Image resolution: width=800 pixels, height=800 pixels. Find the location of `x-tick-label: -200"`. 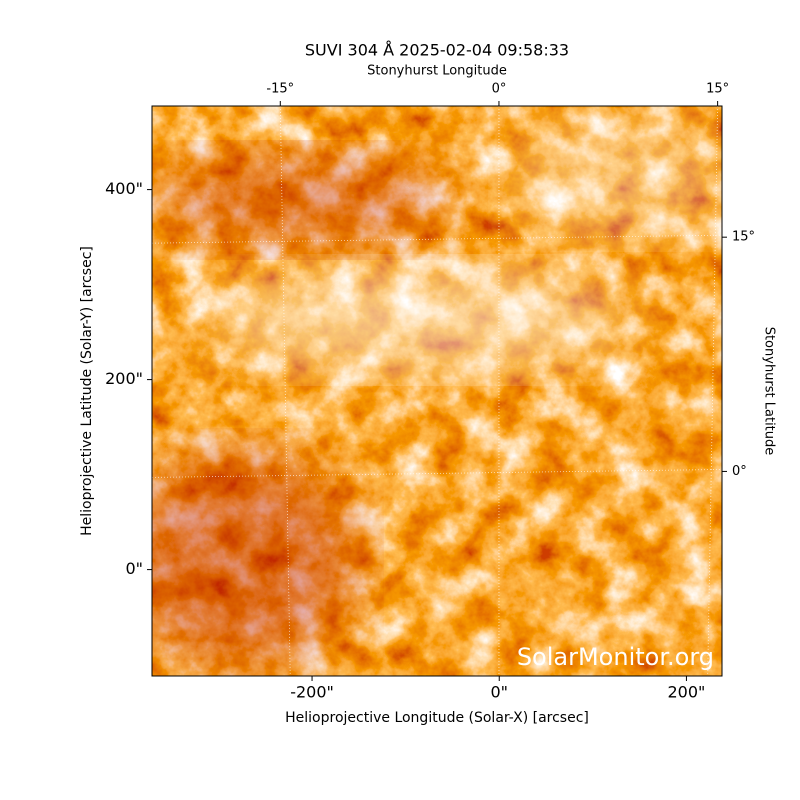

x-tick-label: -200" is located at coordinates (312, 692).